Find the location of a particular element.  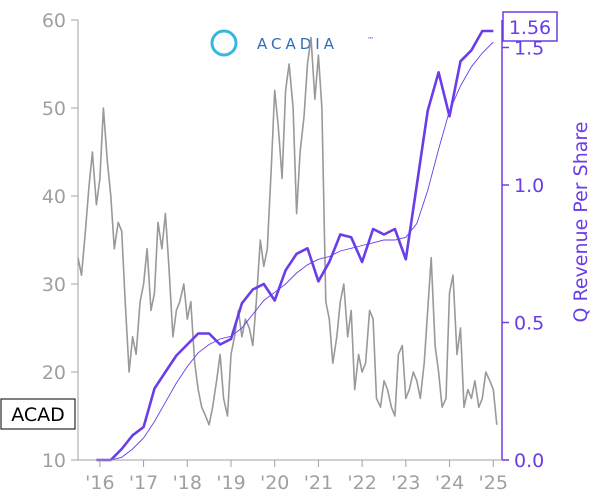

last-value-badge: 1.56 is located at coordinates (530, 26).